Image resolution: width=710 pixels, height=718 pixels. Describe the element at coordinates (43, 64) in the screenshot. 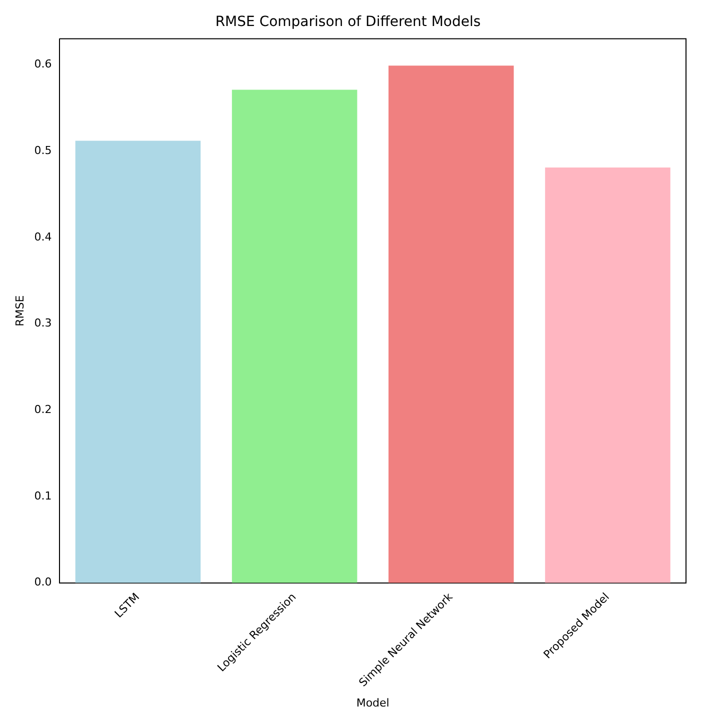

I see `y-tick-label: 0.6` at that location.